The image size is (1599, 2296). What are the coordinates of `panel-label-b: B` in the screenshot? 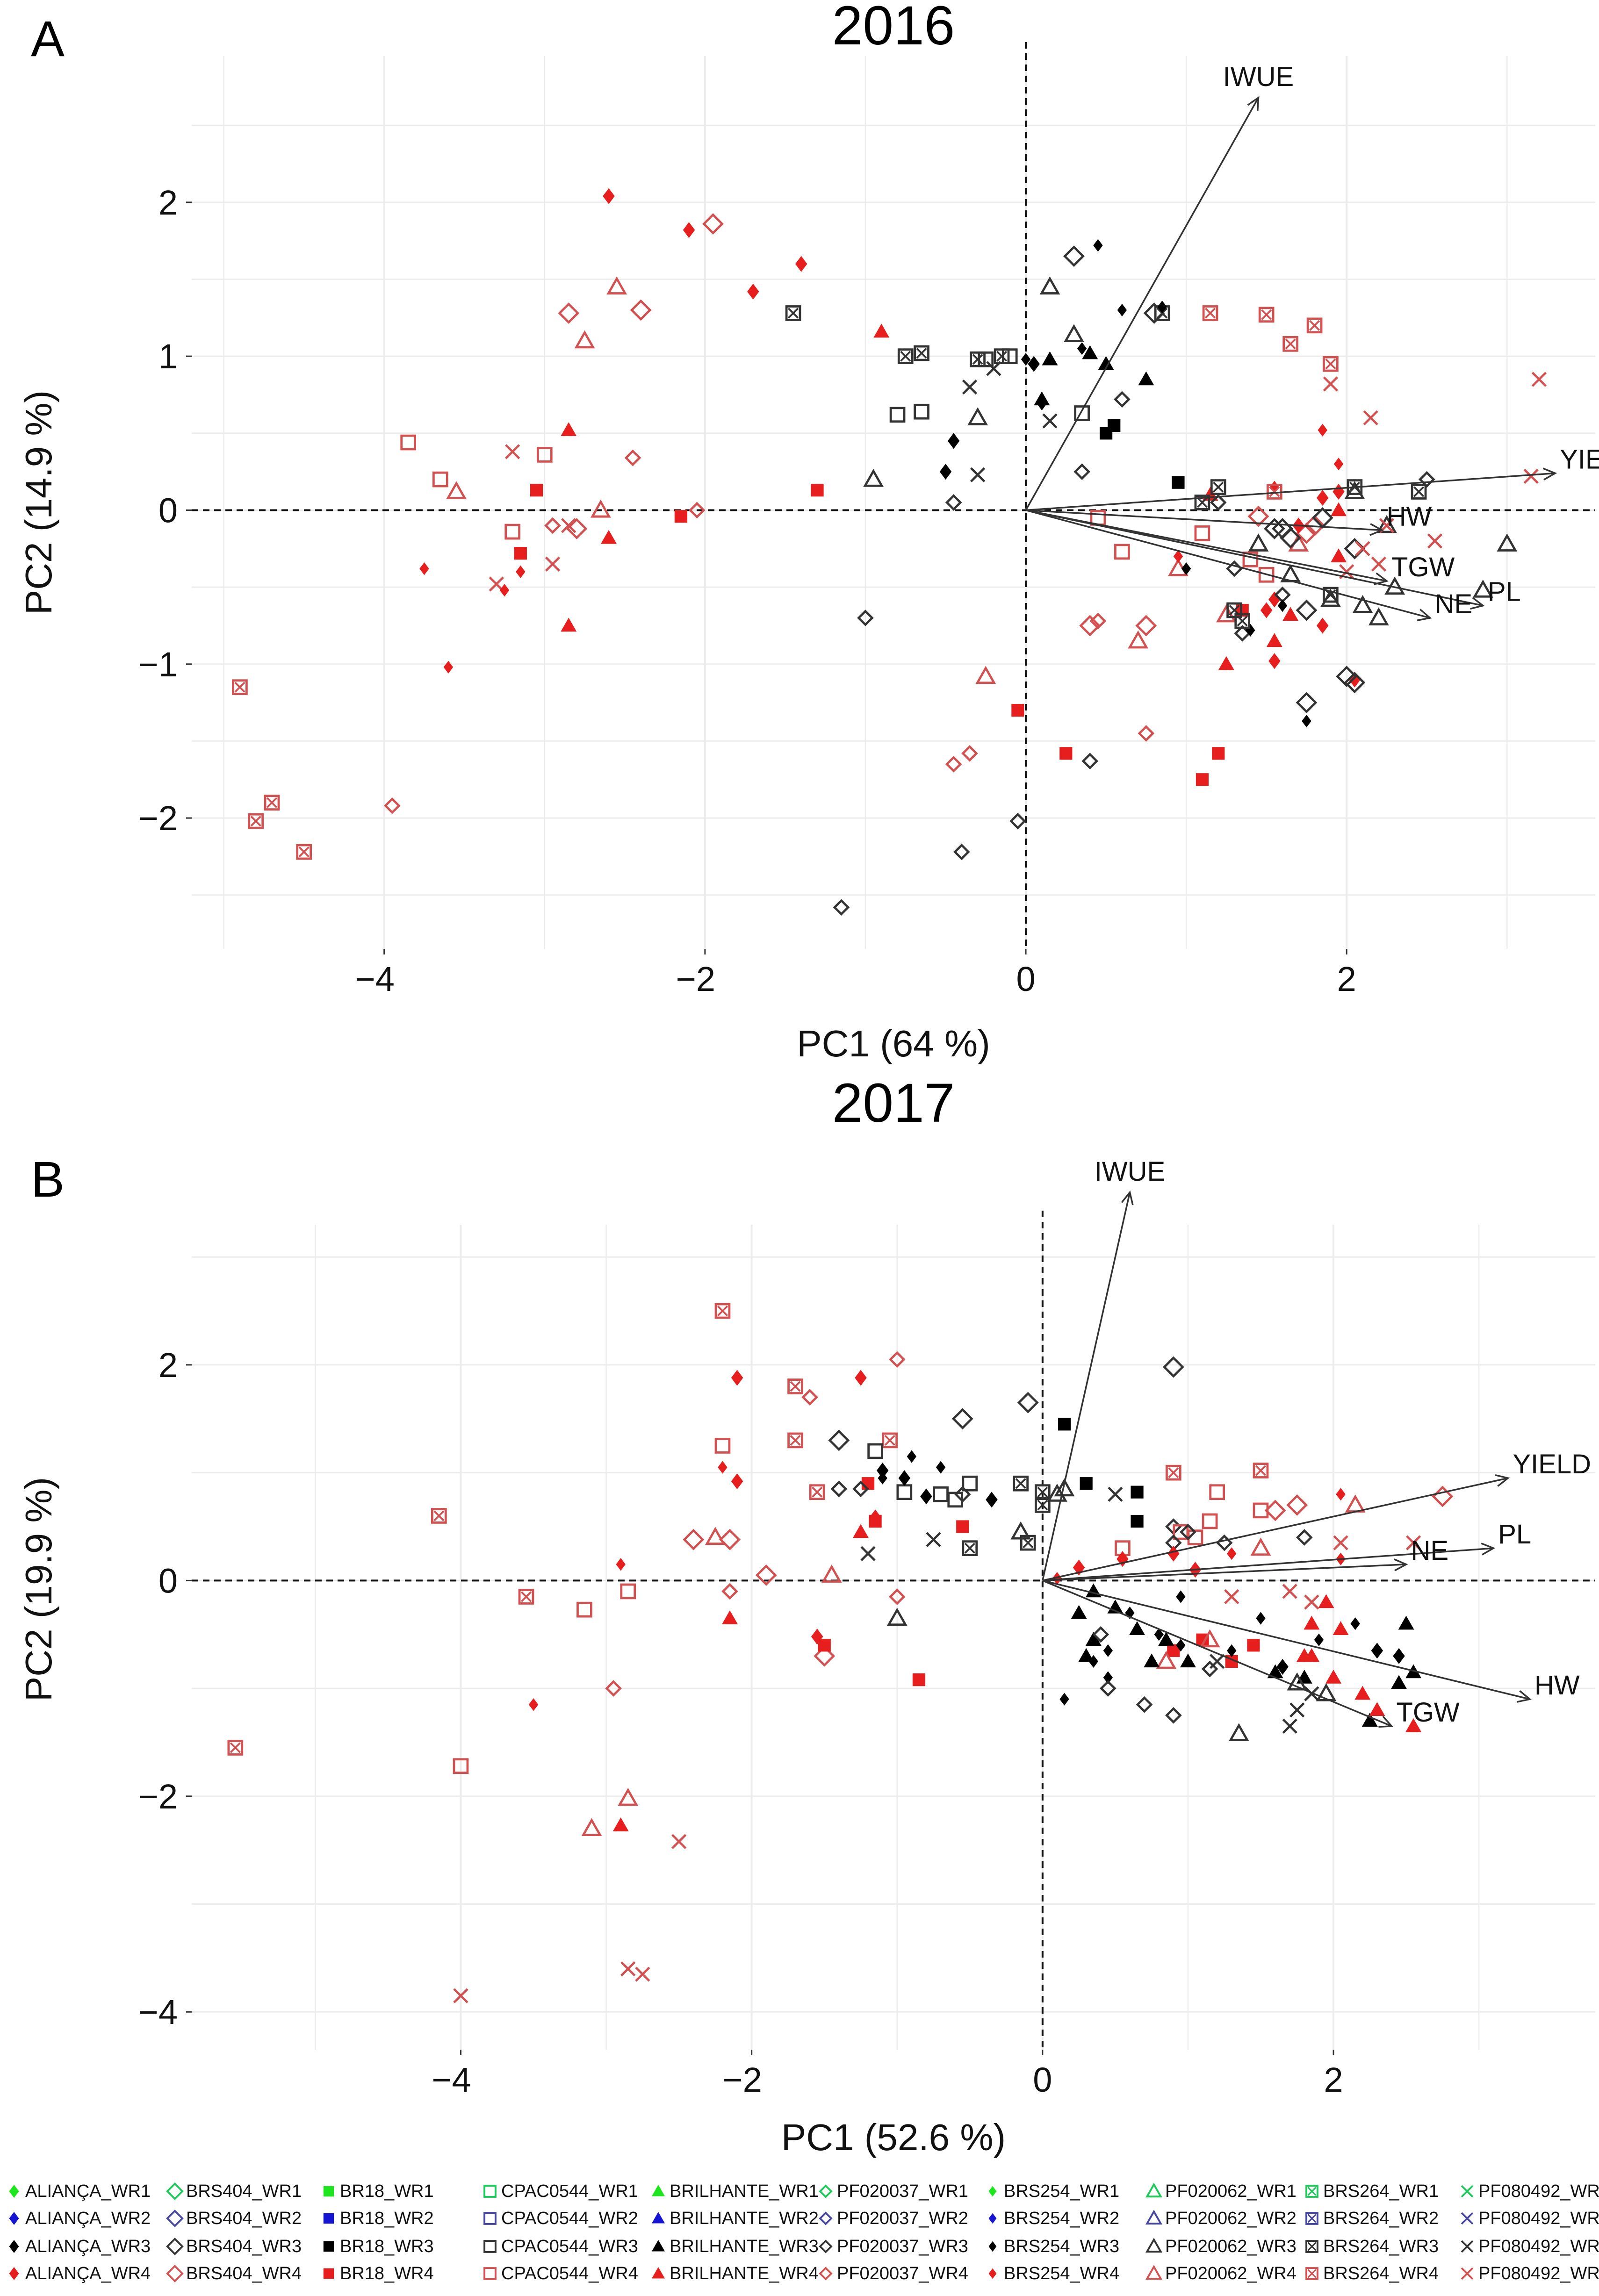 It's located at (48, 1179).